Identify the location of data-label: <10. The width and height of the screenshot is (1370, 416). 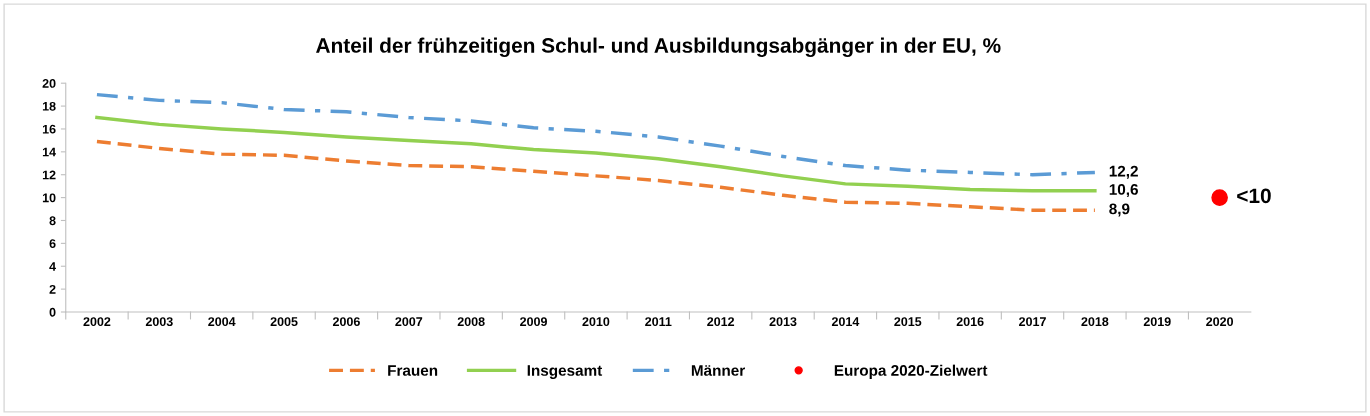
(1254, 196).